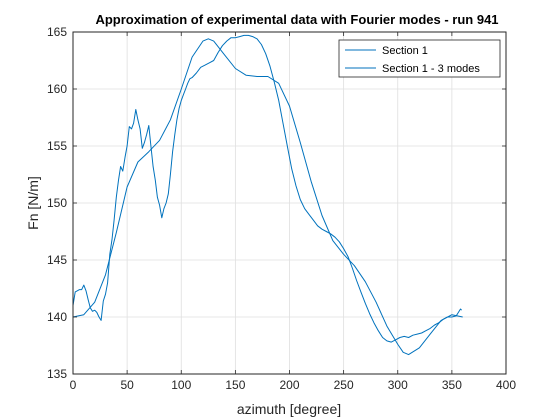  Describe the element at coordinates (57, 146) in the screenshot. I see `y-tick-label: 155` at that location.